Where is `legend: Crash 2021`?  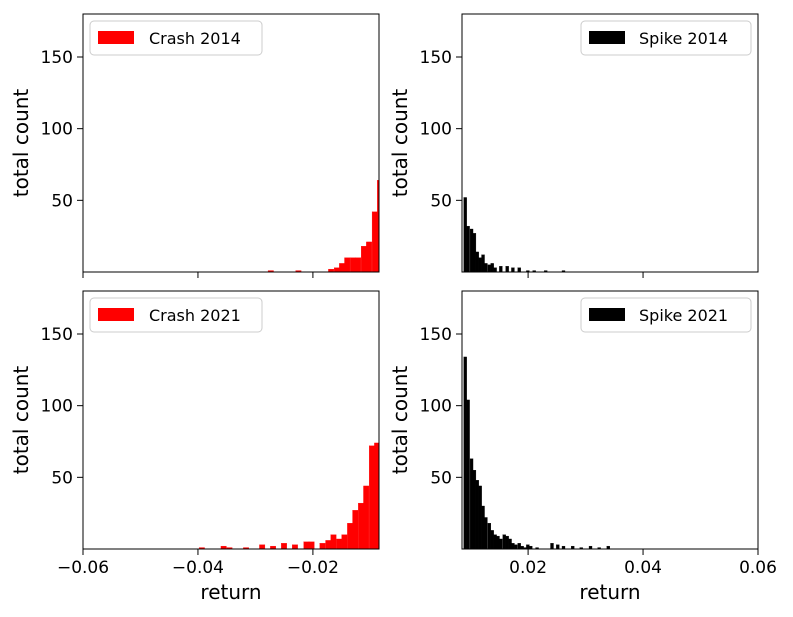 legend: Crash 2021 is located at coordinates (176, 315).